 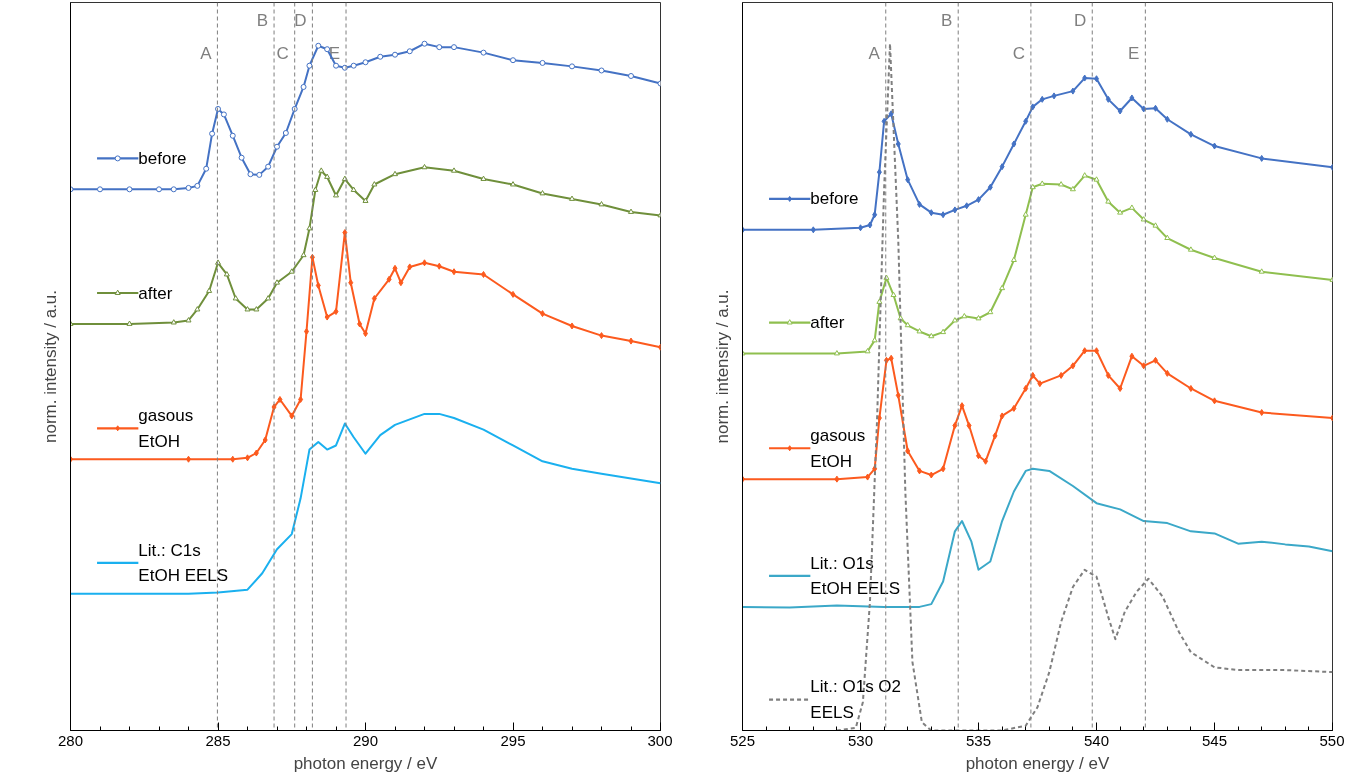 I want to click on x-tick-label: 295, so click(x=513, y=740).